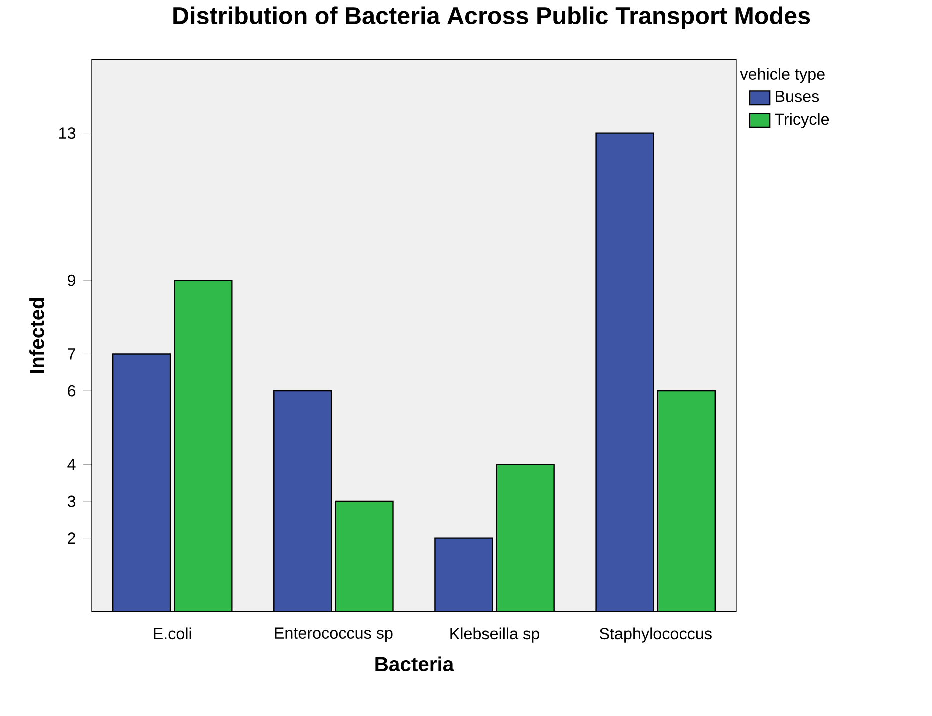 The image size is (932, 716). What do you see at coordinates (492, 18) in the screenshot?
I see `chart-title: Distribution of Bacteria Across Public Transport Modes` at bounding box center [492, 18].